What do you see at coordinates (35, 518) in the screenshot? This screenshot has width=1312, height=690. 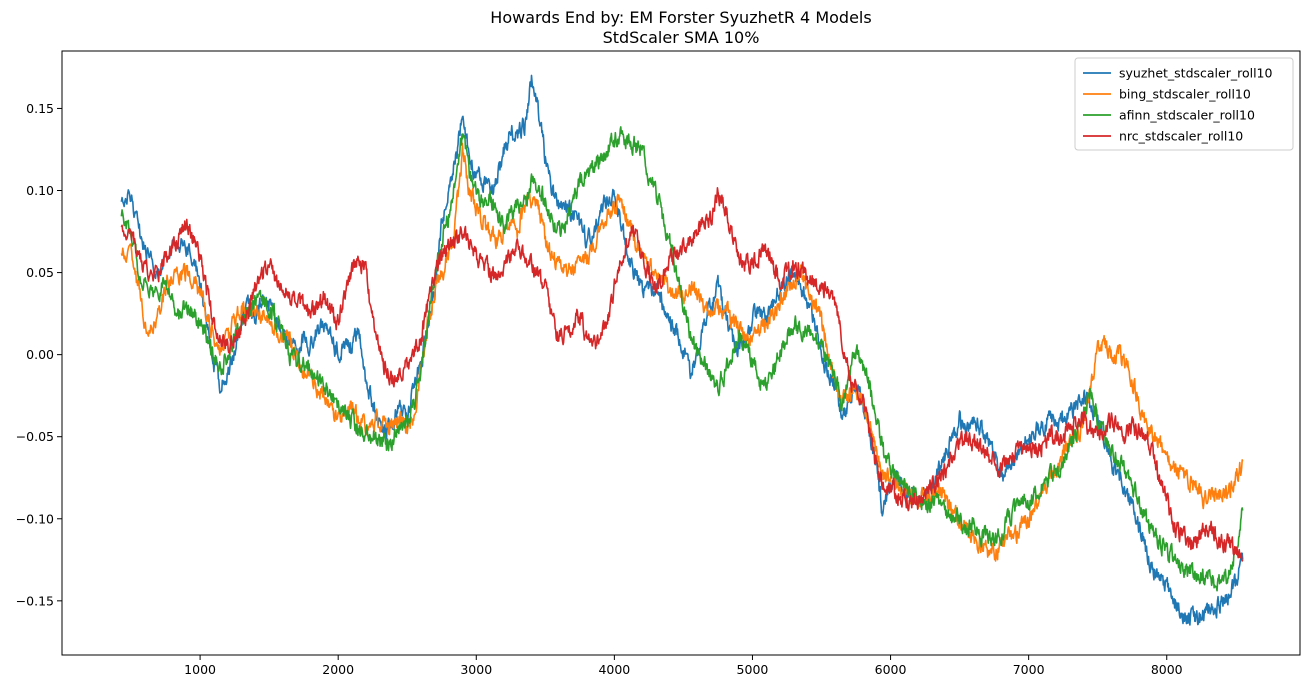 I see `y-tick-label: −0.10` at bounding box center [35, 518].